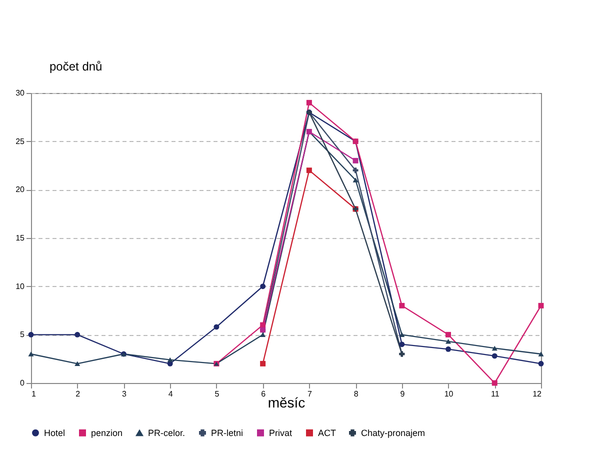  What do you see at coordinates (23, 335) in the screenshot?
I see `y-tick-label: 5` at bounding box center [23, 335].